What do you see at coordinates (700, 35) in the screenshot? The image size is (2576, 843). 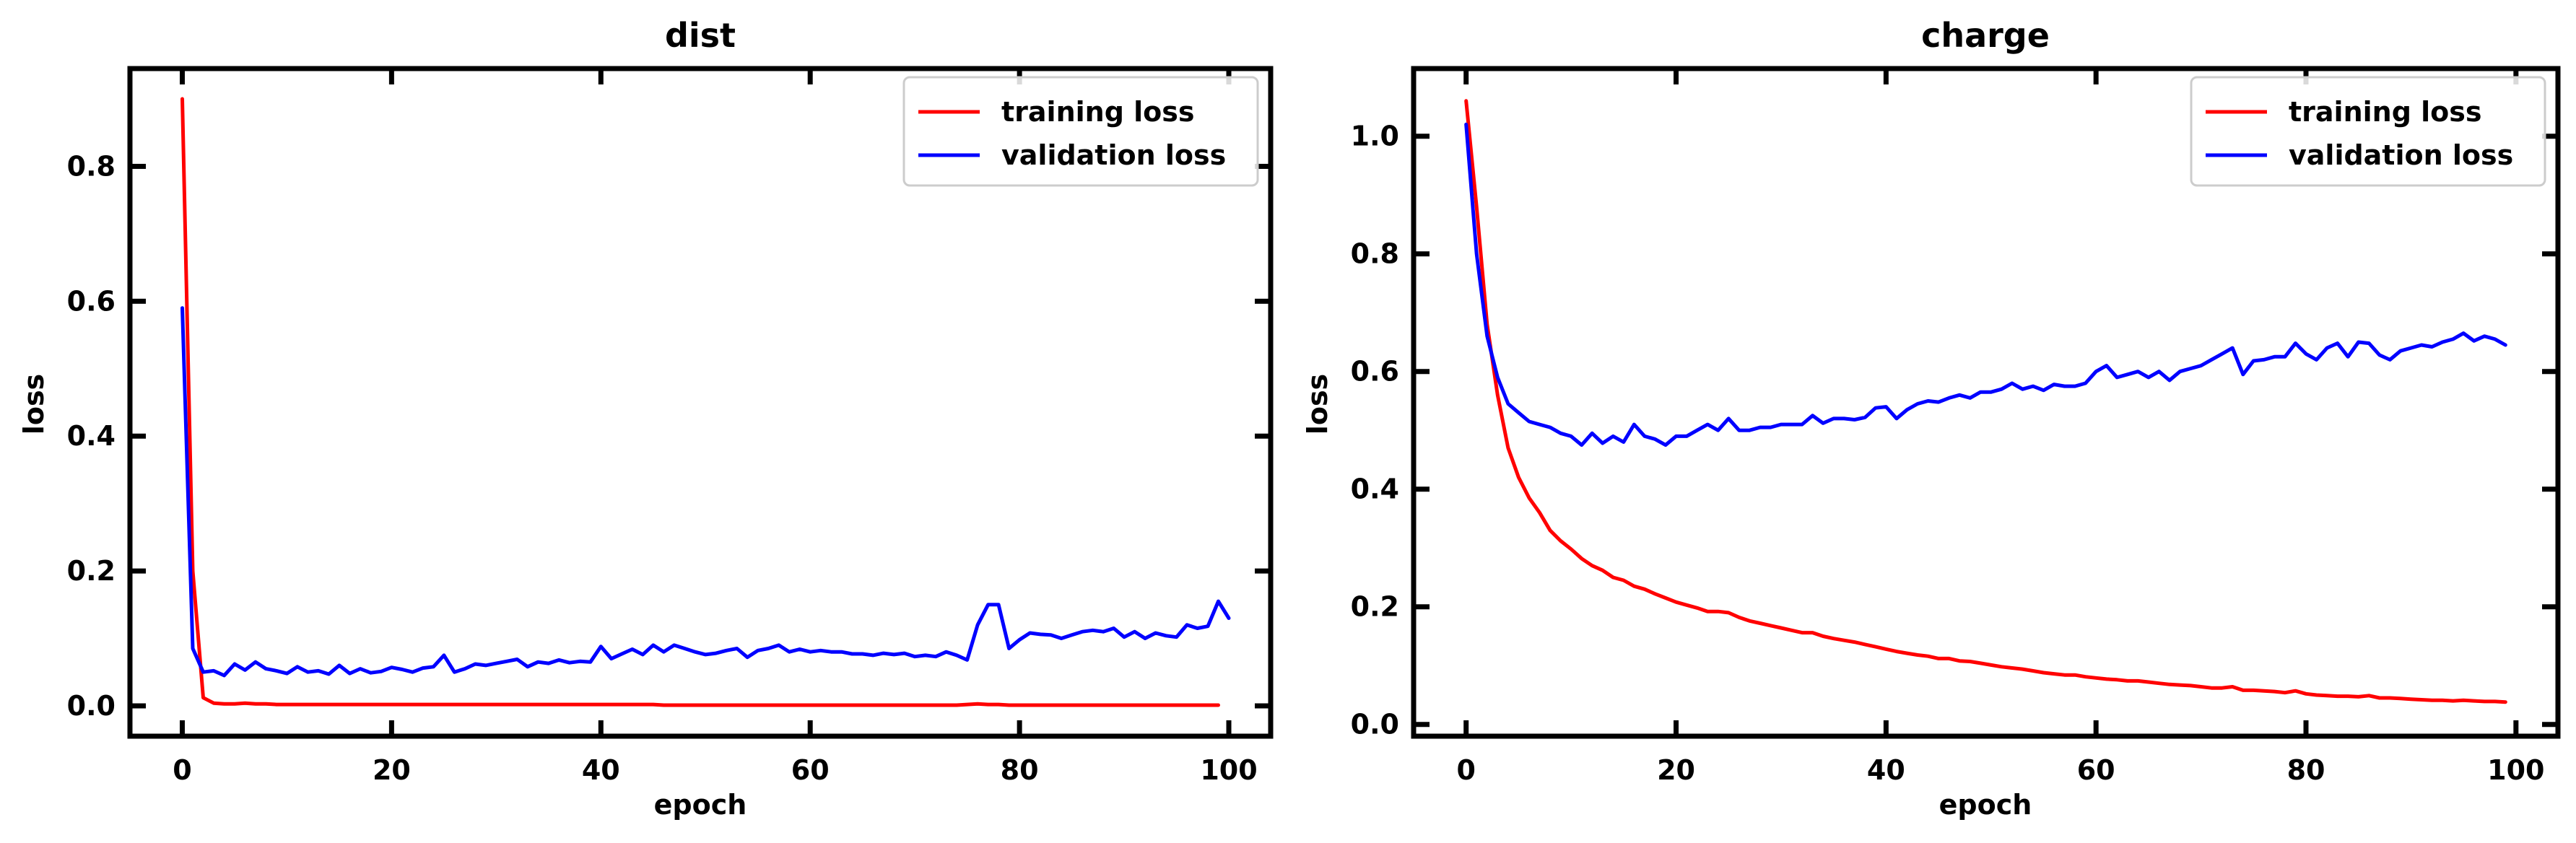 I see `chart-title: dist` at bounding box center [700, 35].